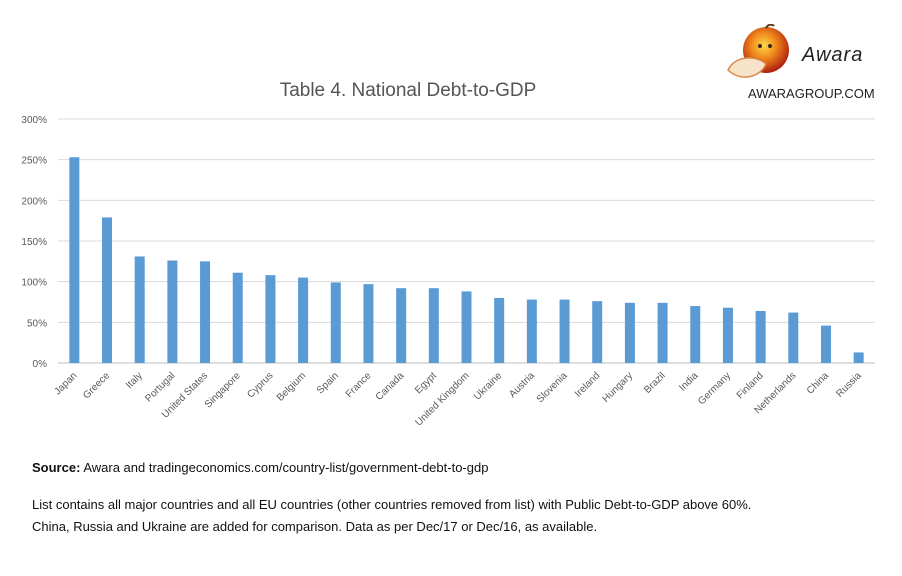 The image size is (902, 576). Describe the element at coordinates (758, 51) in the screenshot. I see `apple-logo-icon` at that location.